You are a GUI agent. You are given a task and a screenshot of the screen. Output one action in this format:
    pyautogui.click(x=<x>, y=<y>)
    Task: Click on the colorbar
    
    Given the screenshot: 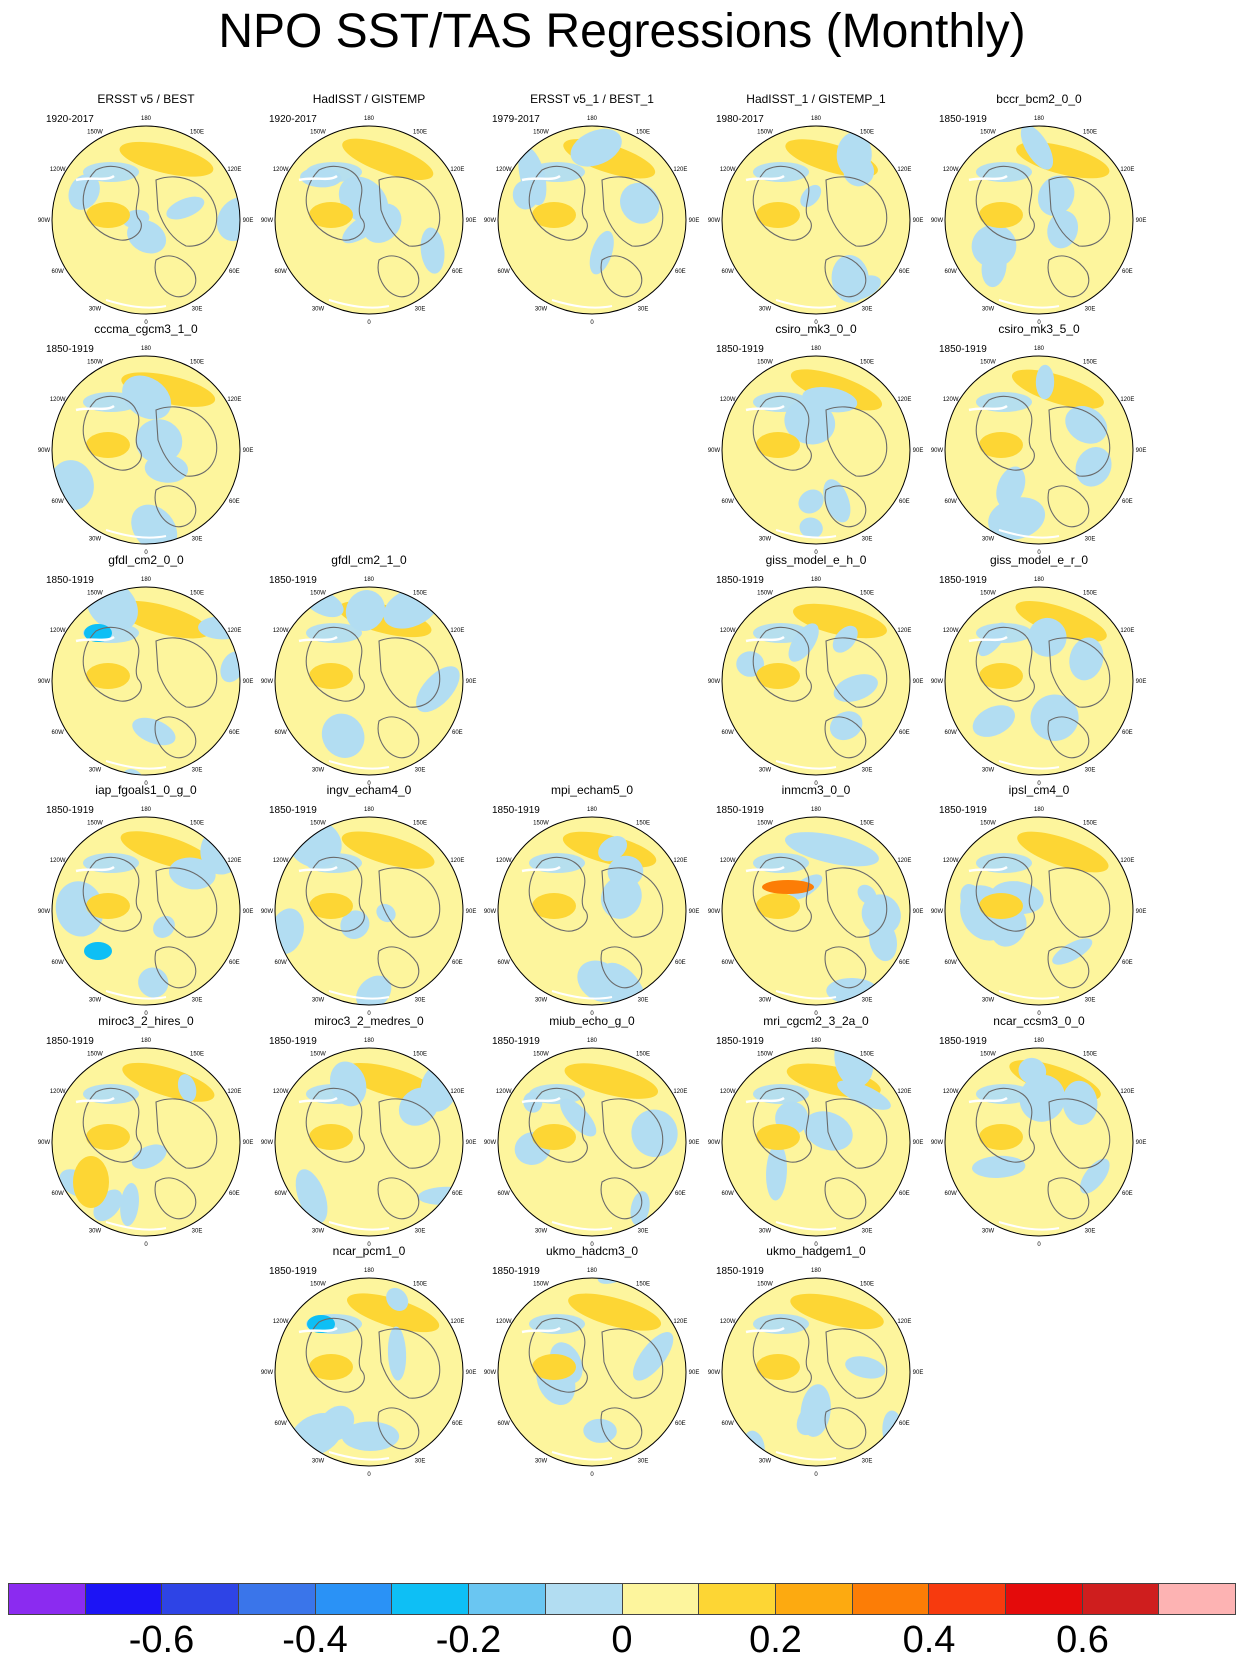 What is the action you would take?
    pyautogui.click(x=622, y=1599)
    